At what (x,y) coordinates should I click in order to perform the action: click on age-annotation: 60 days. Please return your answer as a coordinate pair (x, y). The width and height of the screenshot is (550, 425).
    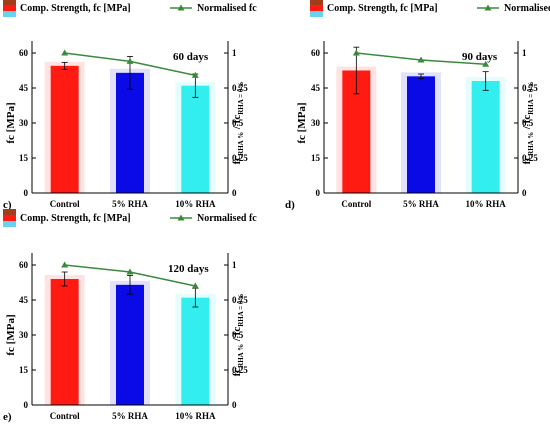
    Looking at the image, I should click on (191, 57).